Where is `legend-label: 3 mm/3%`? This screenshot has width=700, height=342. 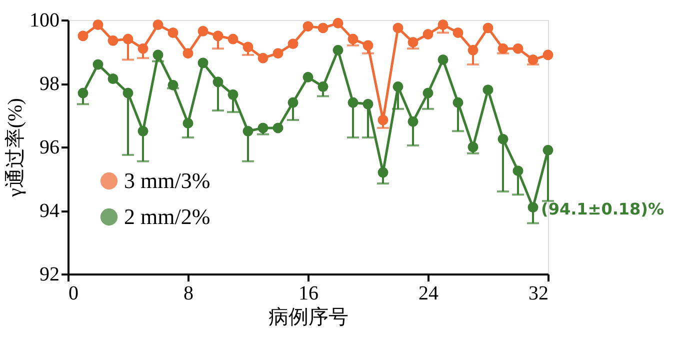
legend-label: 3 mm/3% is located at coordinates (167, 180).